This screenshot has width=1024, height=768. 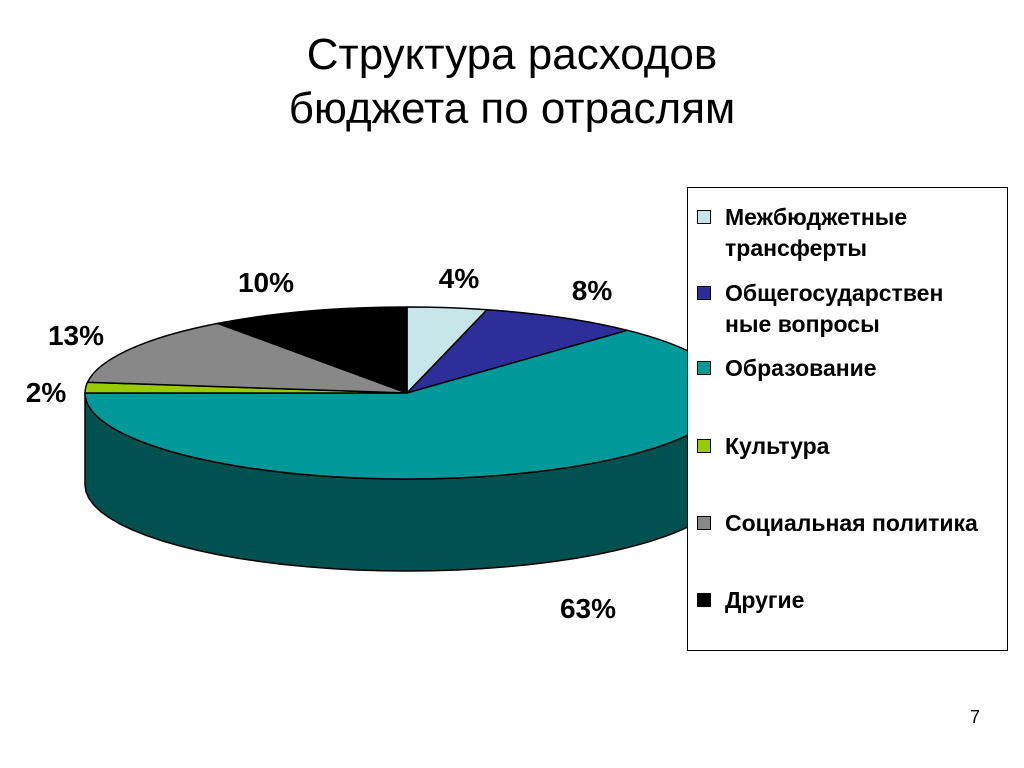 I want to click on pie-data-label-4: 13%, so click(x=76, y=335).